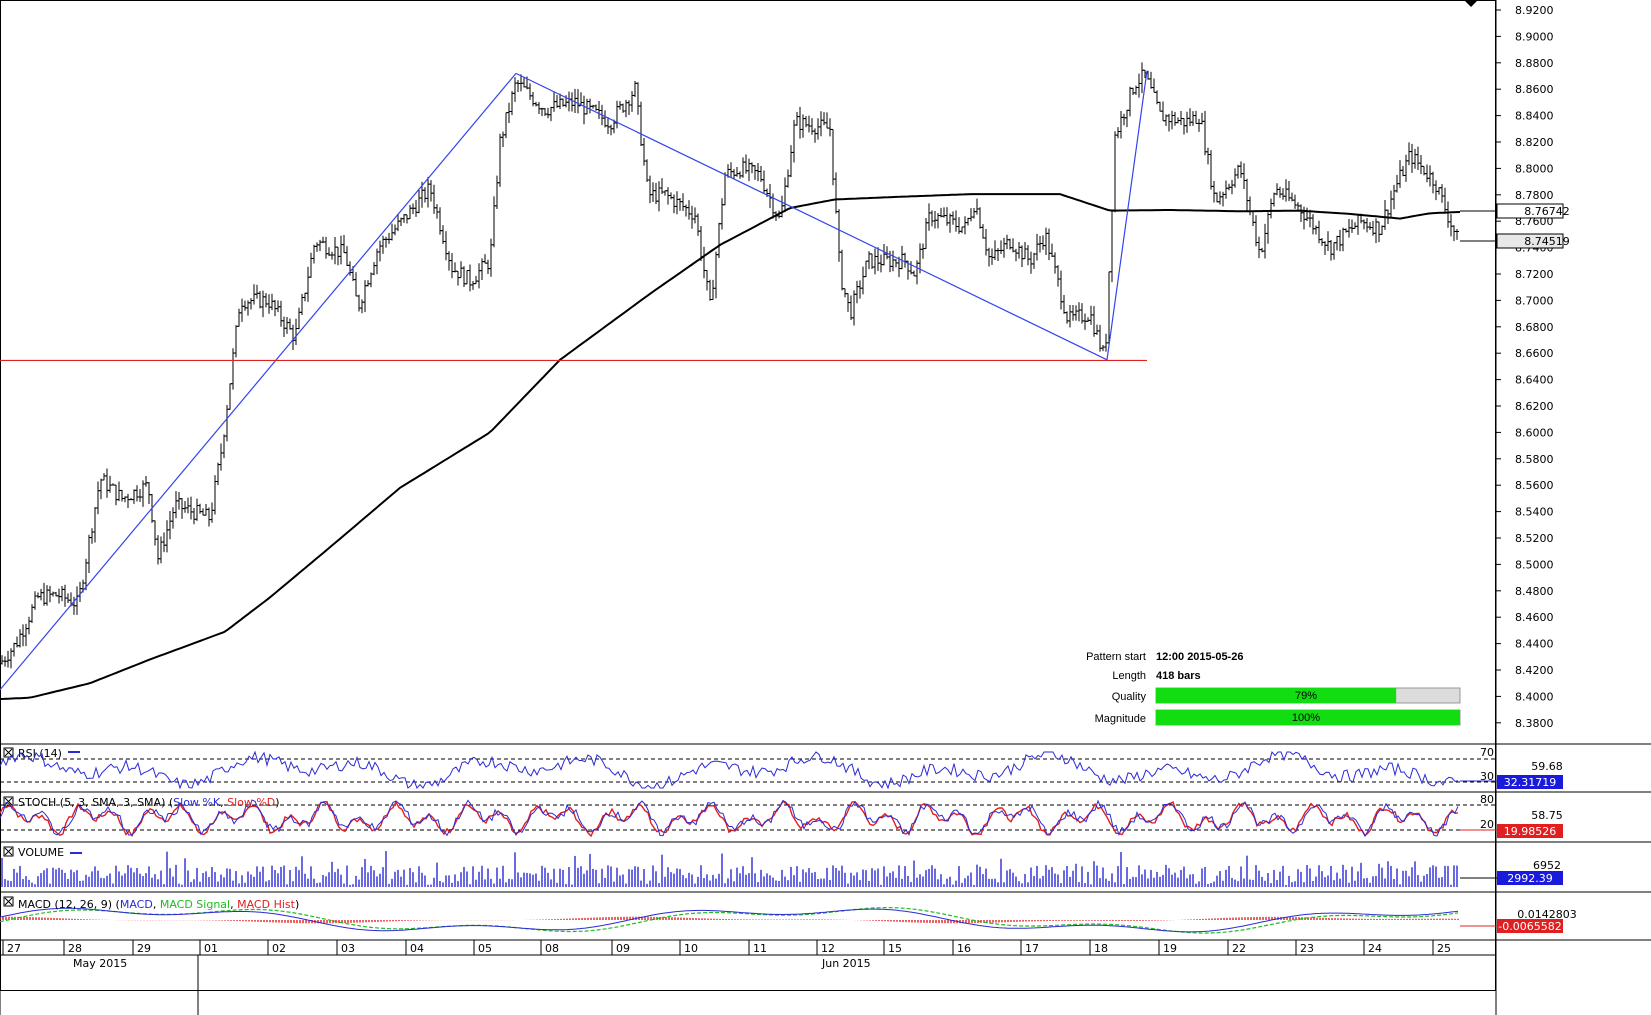 The width and height of the screenshot is (1651, 1015). What do you see at coordinates (1375, 948) in the screenshot?
I see `time-tick-label: 24` at bounding box center [1375, 948].